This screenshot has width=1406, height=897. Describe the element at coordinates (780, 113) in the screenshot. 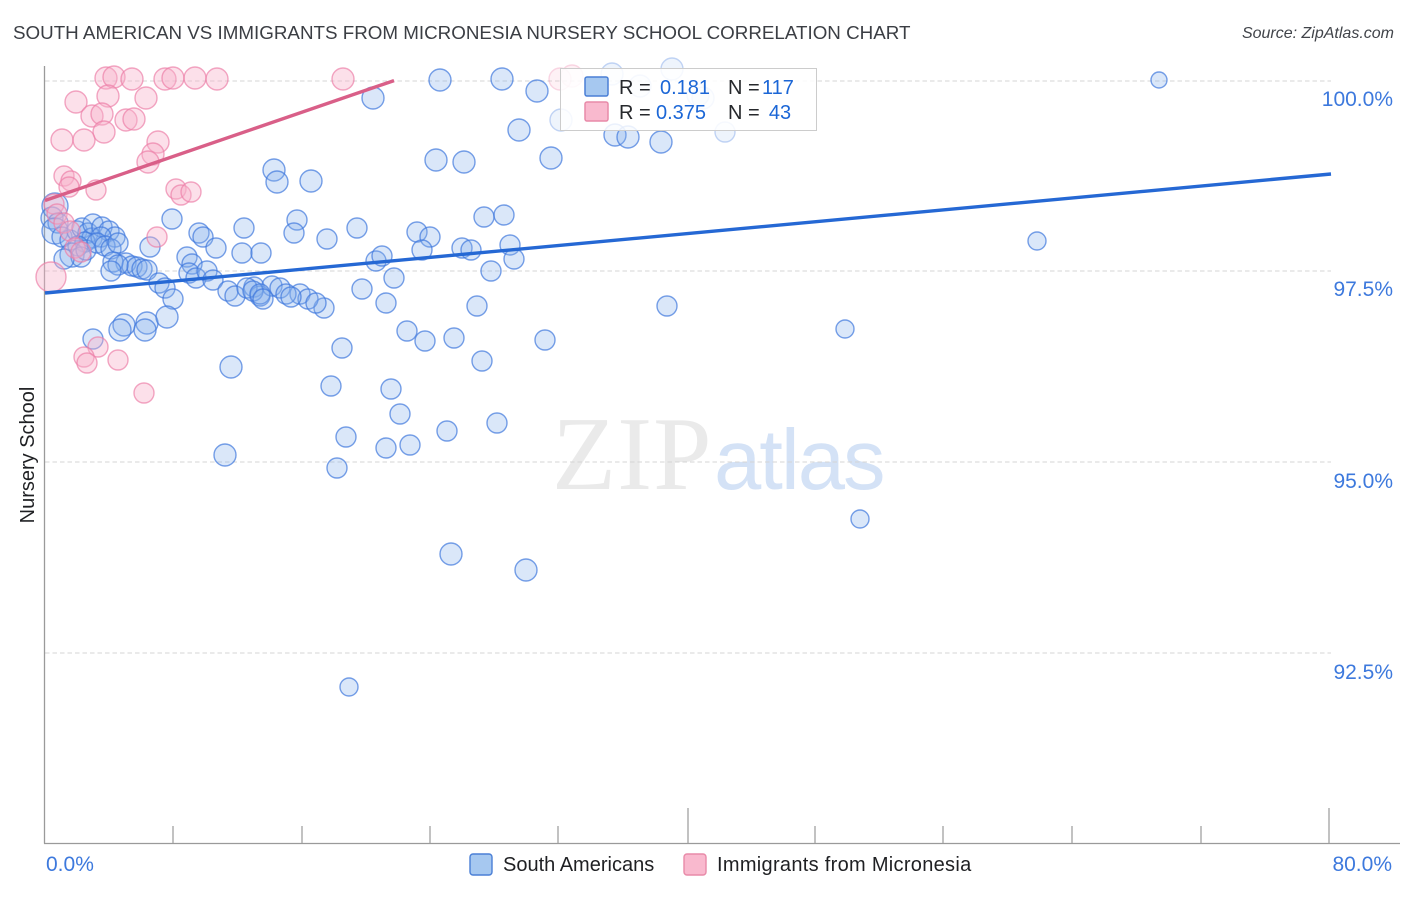

I see `svg-text: 43` at that location.